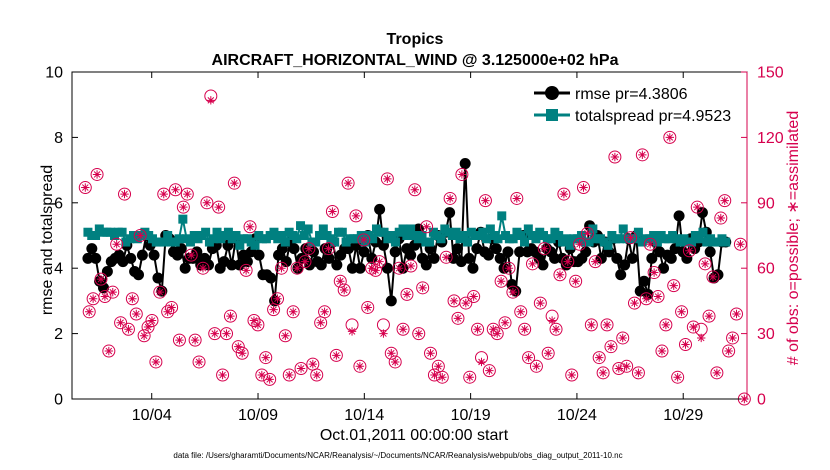 This screenshot has height=470, width=830. Describe the element at coordinates (258, 415) in the screenshot. I see `x-tick-label: 10/09` at that location.